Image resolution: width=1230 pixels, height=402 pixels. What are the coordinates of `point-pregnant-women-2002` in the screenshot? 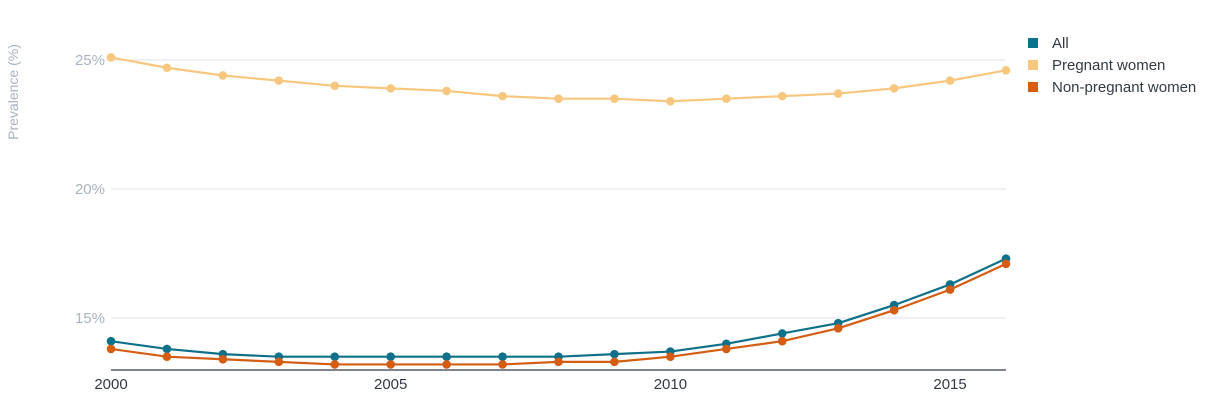 It's located at (223, 75).